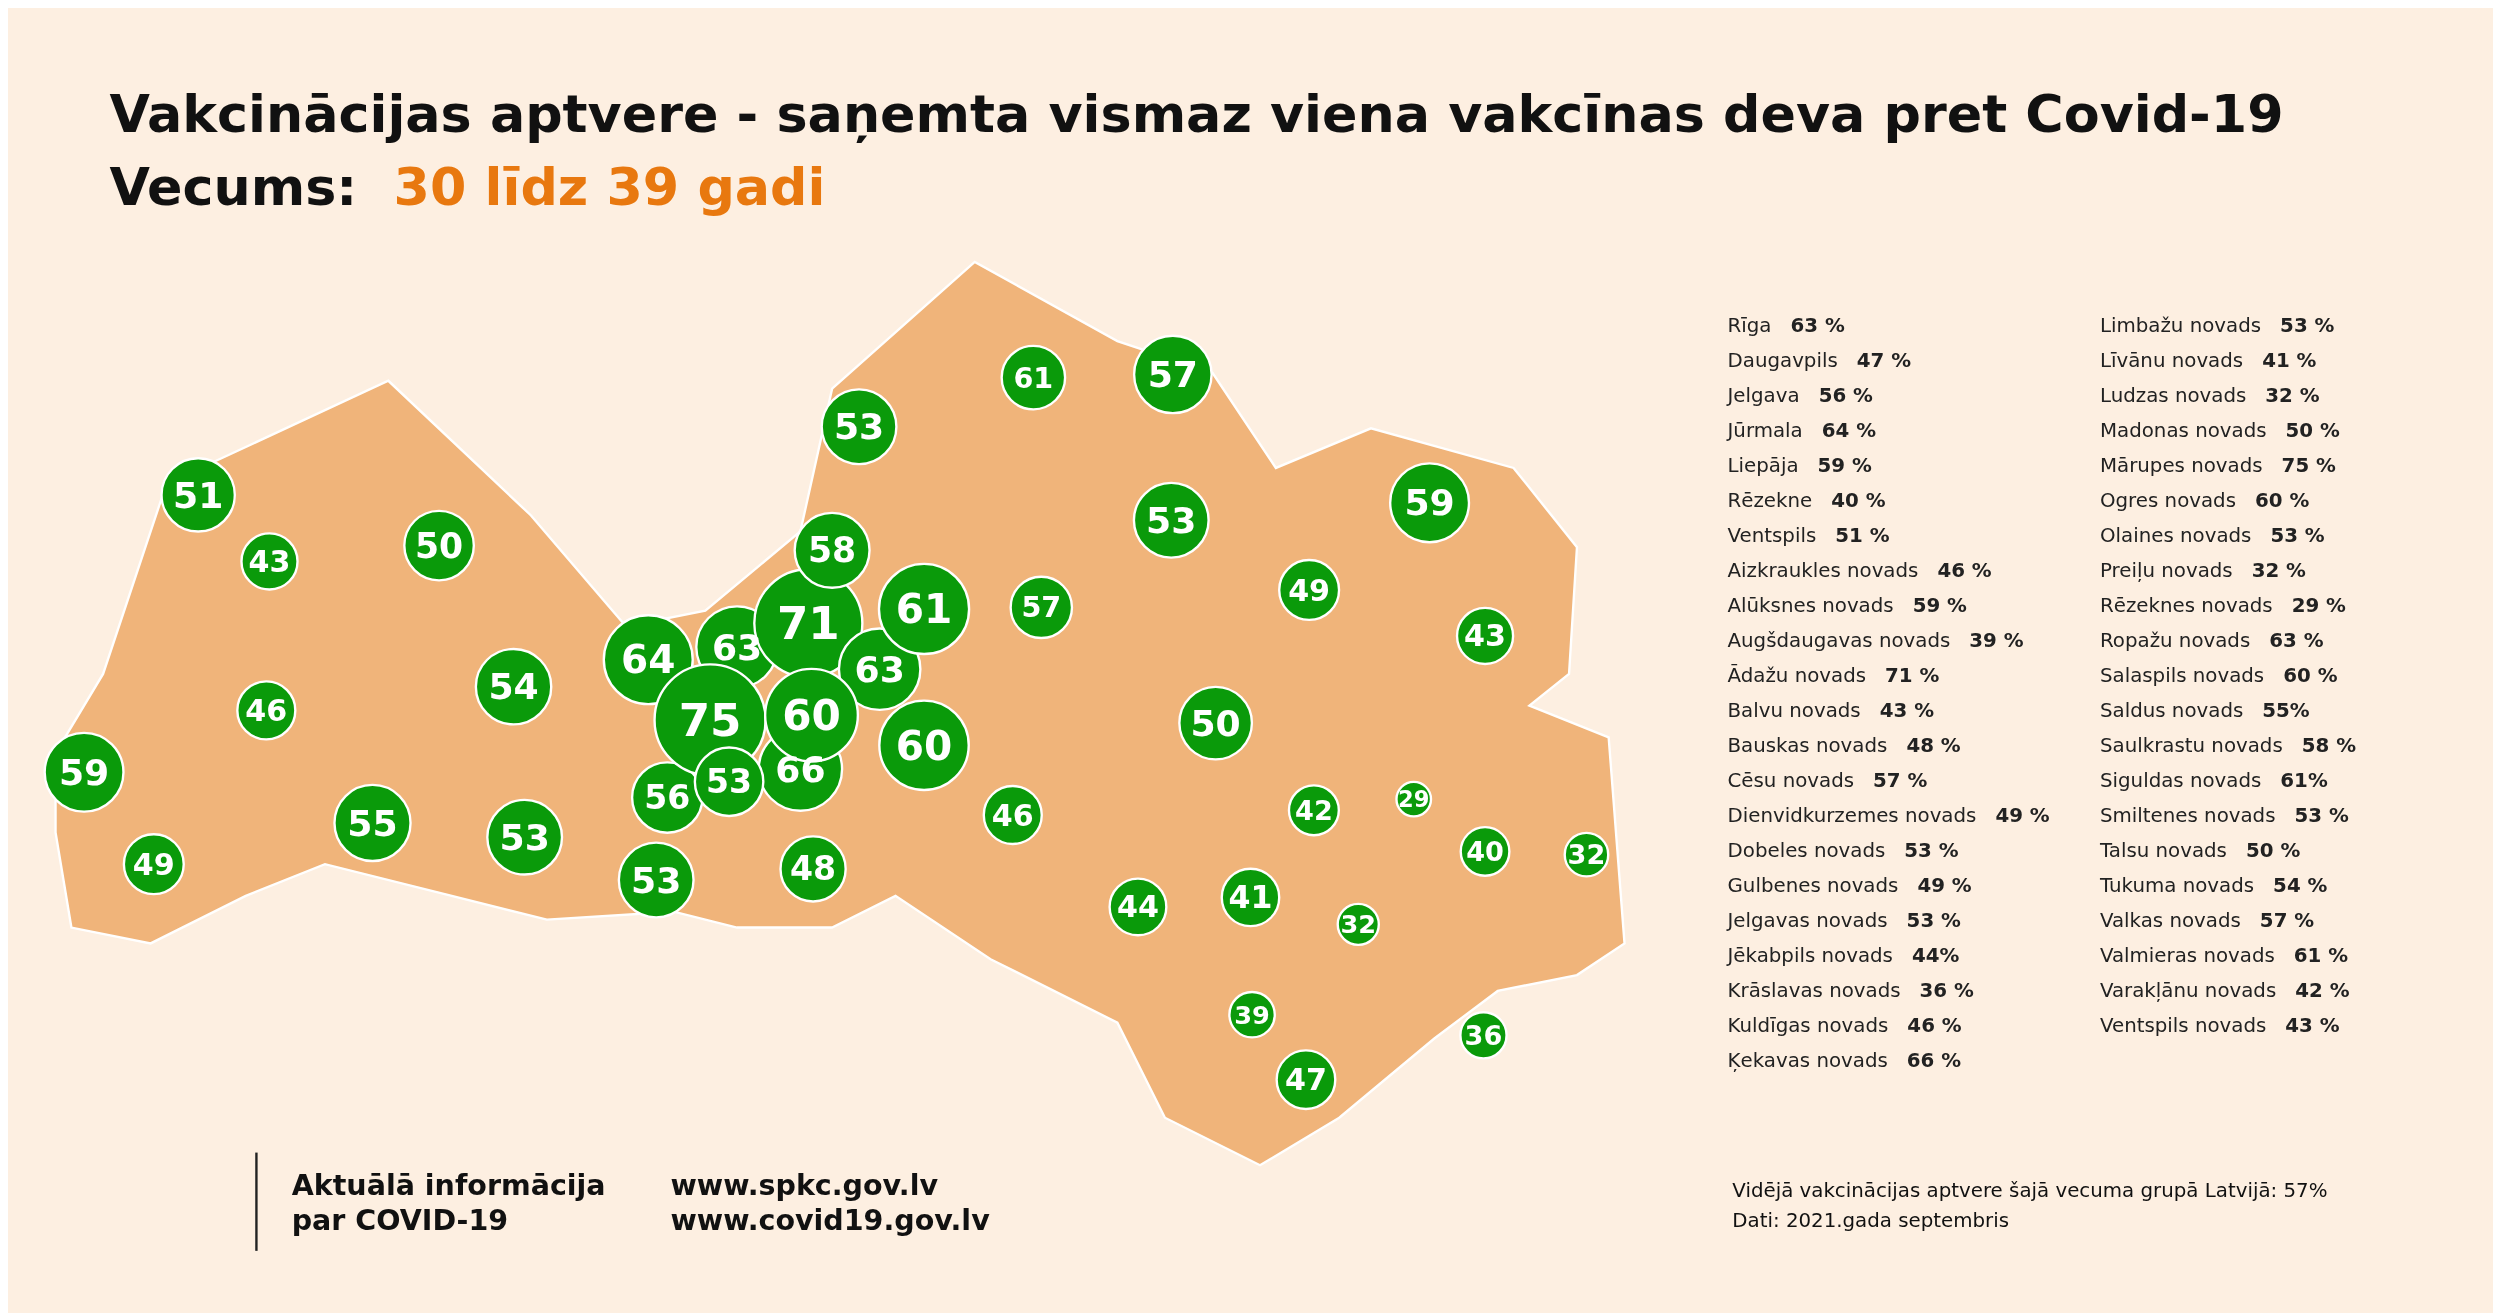 This screenshot has height=1313, width=2501. What do you see at coordinates (1791, 780) in the screenshot?
I see `category-label: Cēsu novads` at bounding box center [1791, 780].